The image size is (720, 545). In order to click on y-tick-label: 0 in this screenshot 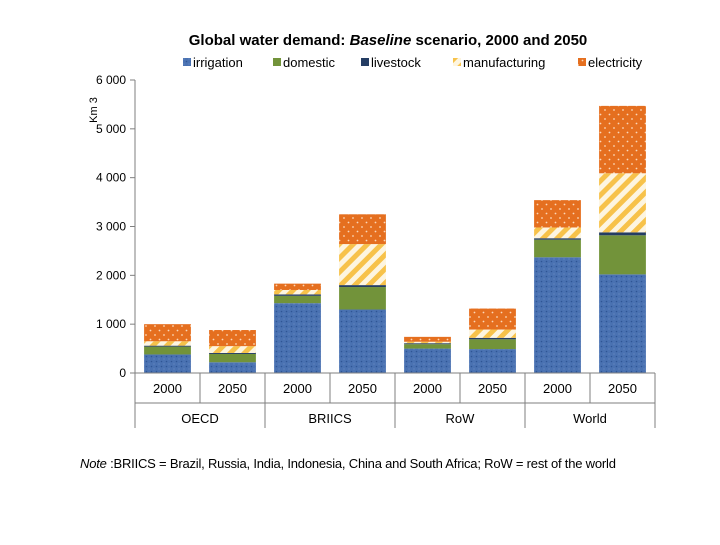, I will do `click(122, 373)`.